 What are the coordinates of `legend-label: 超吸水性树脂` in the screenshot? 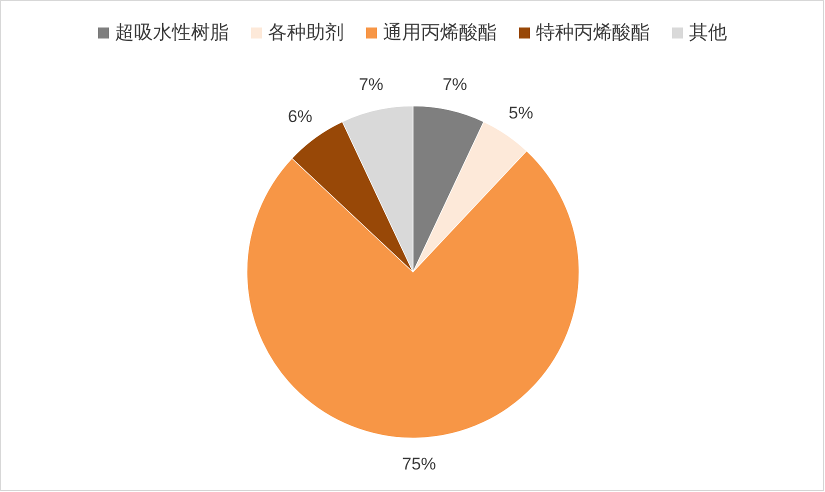 It's located at (172, 33).